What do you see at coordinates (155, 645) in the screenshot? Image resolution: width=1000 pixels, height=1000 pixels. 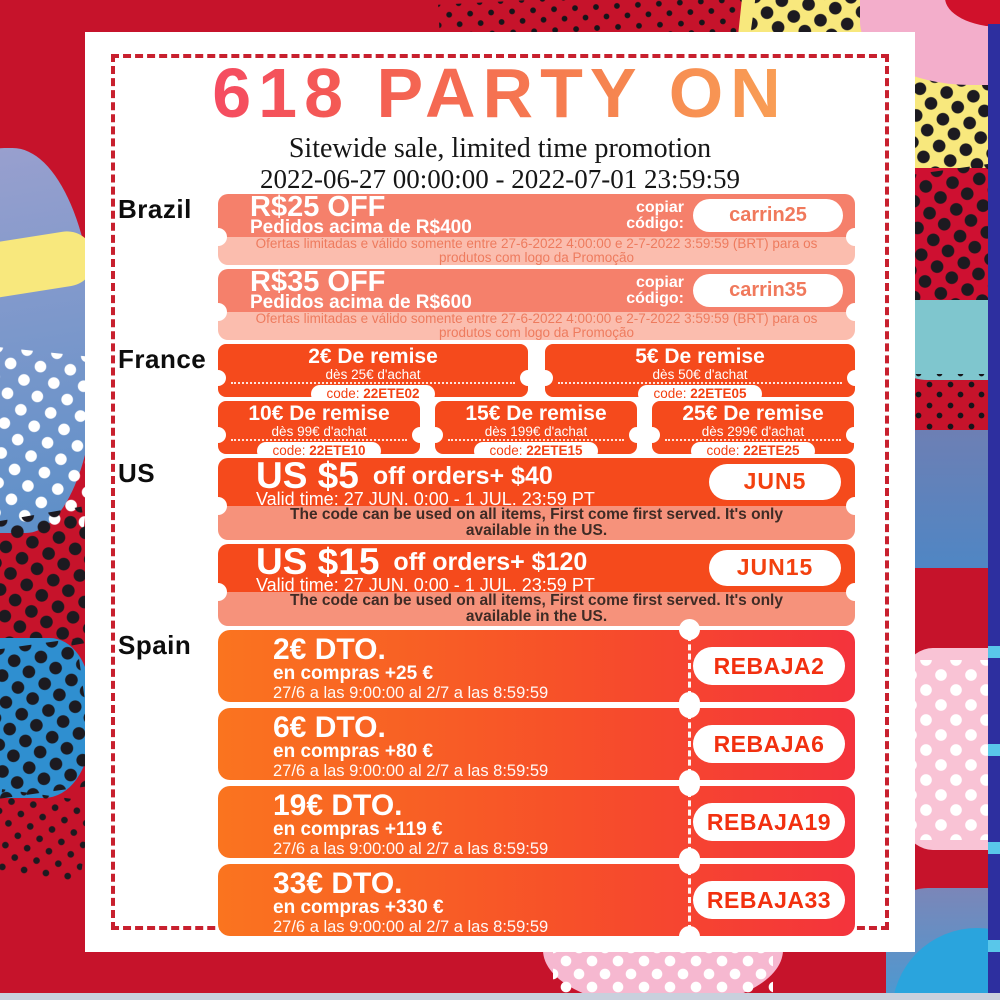 I see `section-label-spain: Spain` at bounding box center [155, 645].